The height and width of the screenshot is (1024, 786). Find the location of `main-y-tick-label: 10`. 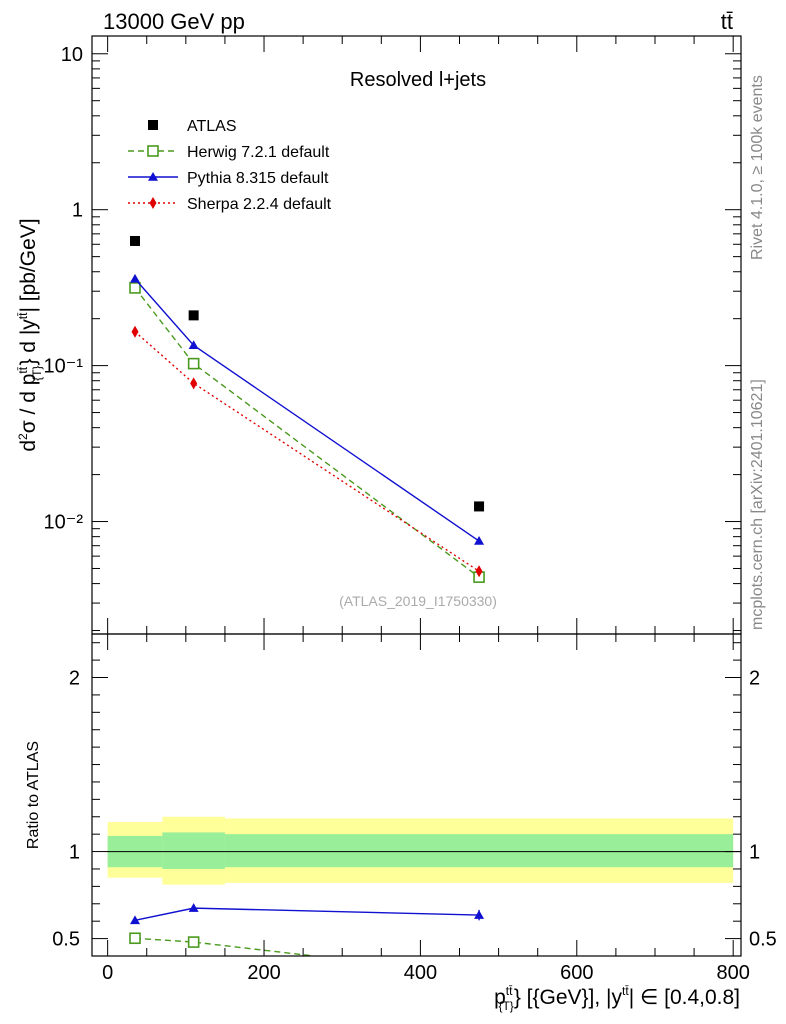

main-y-tick-label: 10 is located at coordinates (72, 55).